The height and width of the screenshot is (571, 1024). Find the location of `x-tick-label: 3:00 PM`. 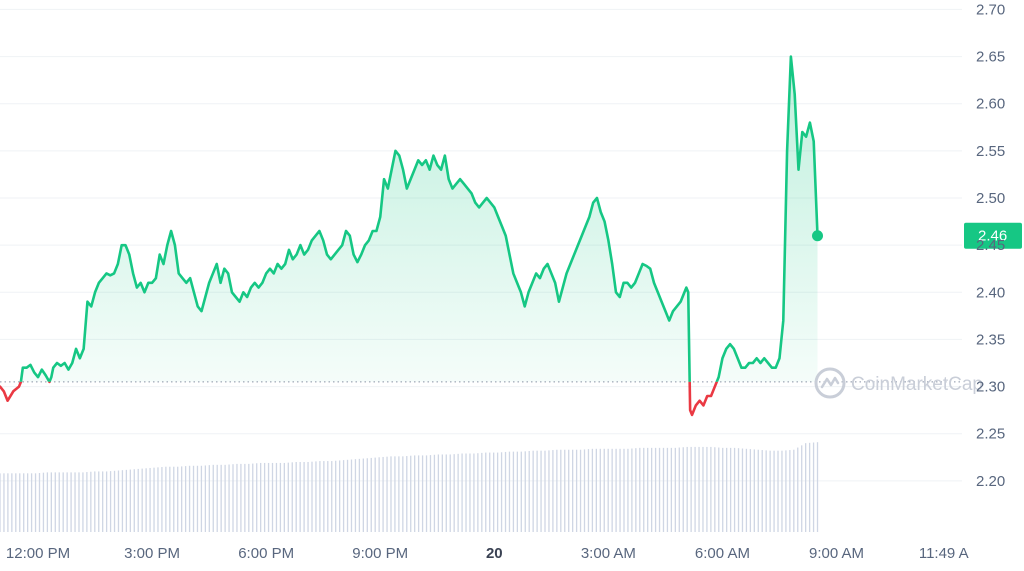

x-tick-label: 3:00 PM is located at coordinates (152, 553).